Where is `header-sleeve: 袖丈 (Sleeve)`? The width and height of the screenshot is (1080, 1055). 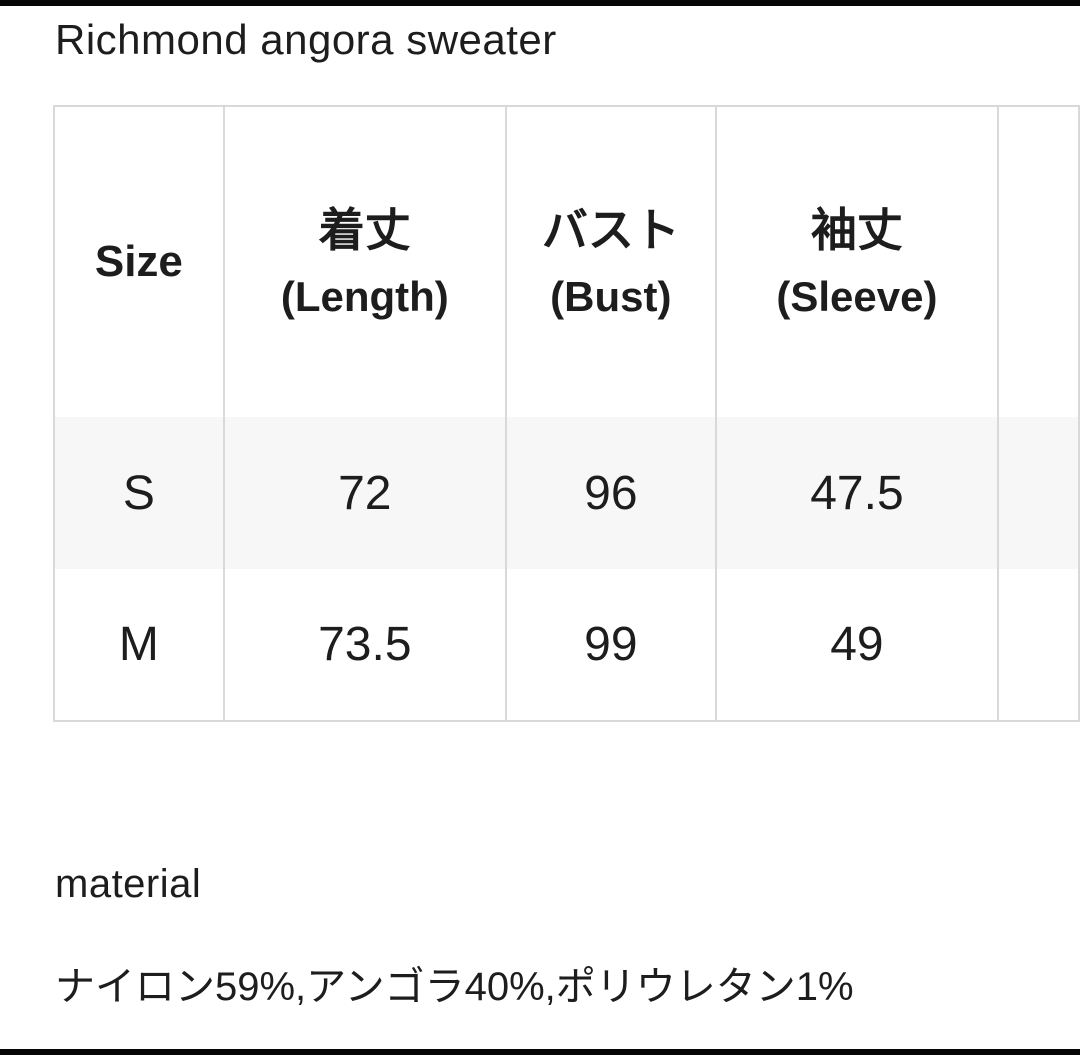 header-sleeve: 袖丈 (Sleeve) is located at coordinates (857, 261).